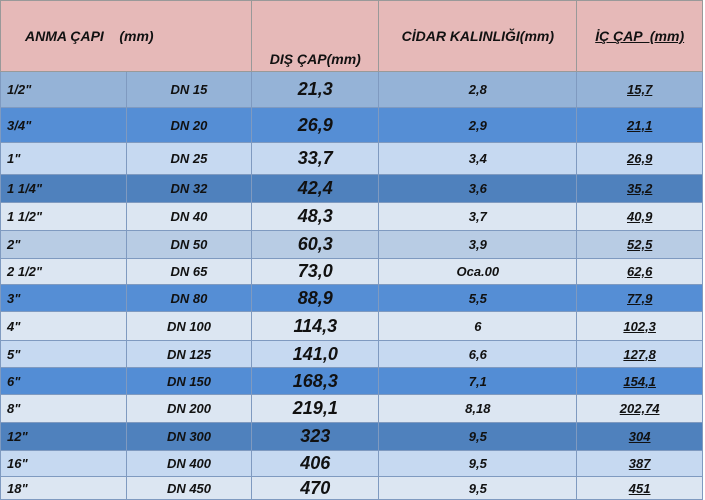 This screenshot has width=705, height=500. What do you see at coordinates (189, 188) in the screenshot?
I see `table-cell: DN 32` at bounding box center [189, 188].